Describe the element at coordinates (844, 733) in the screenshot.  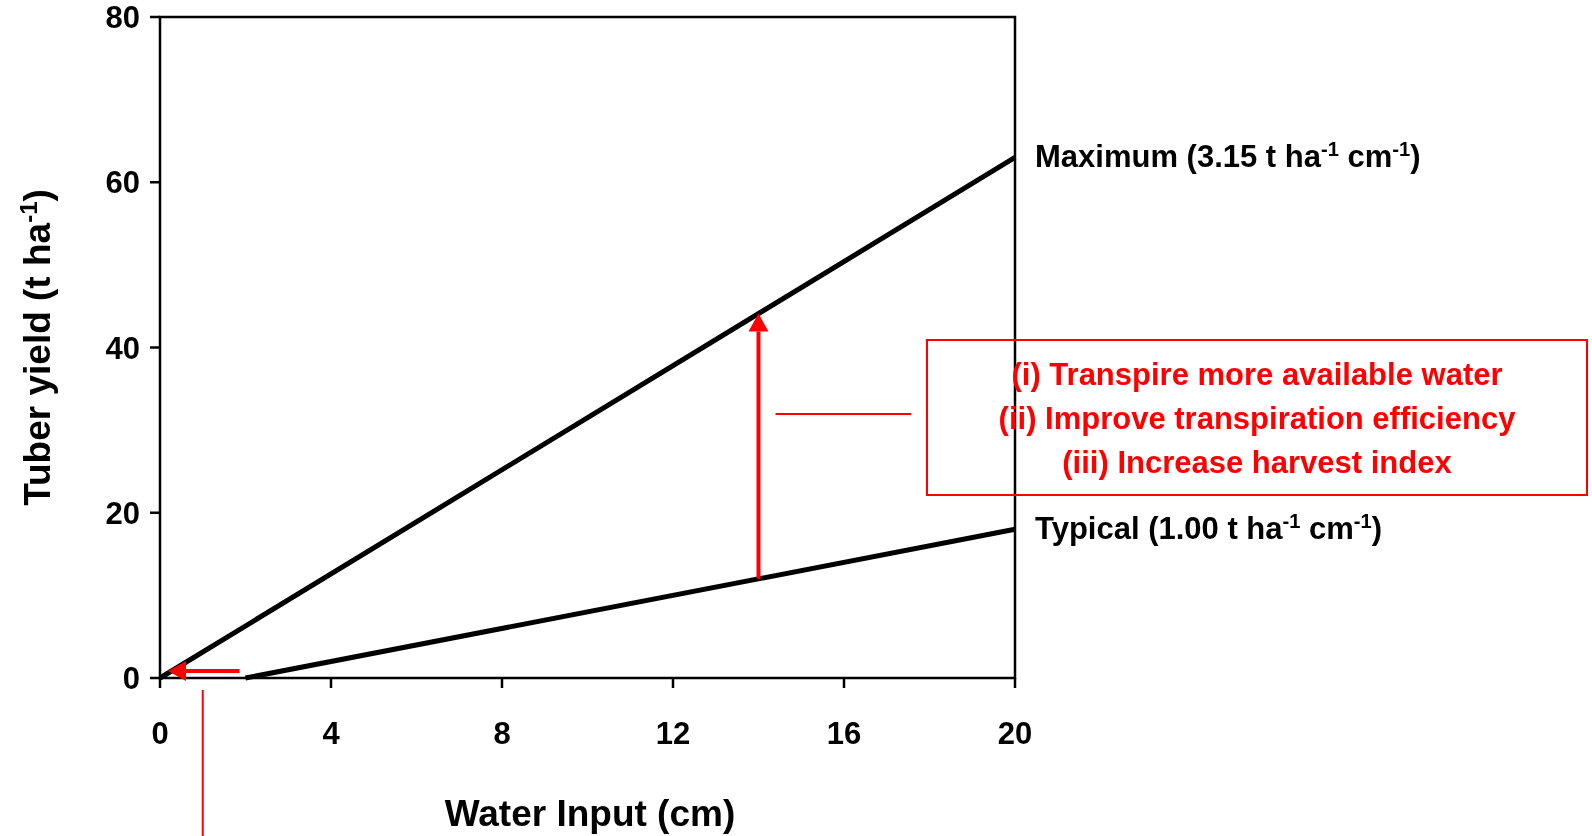
I see `x-tick-label: 16` at that location.